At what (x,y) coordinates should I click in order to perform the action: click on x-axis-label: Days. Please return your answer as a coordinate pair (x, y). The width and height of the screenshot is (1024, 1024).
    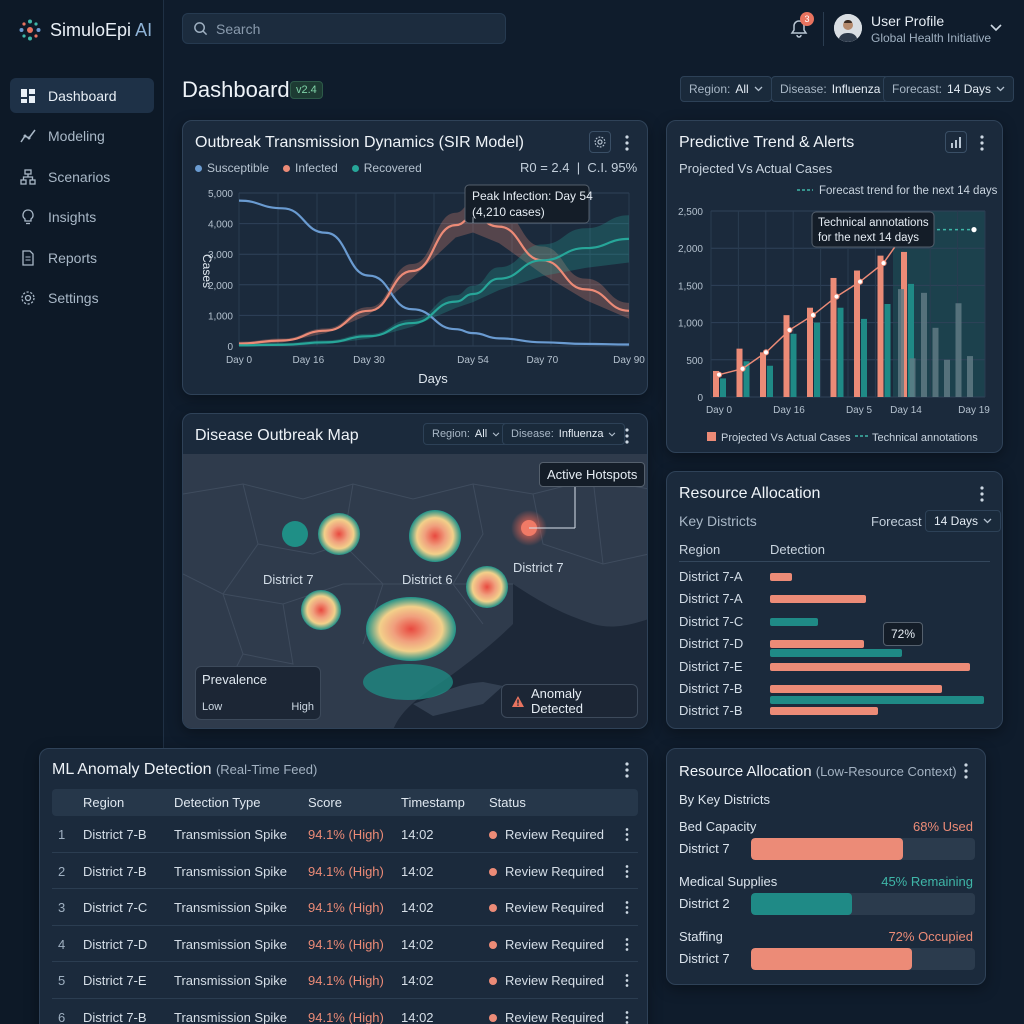
    Looking at the image, I should click on (433, 378).